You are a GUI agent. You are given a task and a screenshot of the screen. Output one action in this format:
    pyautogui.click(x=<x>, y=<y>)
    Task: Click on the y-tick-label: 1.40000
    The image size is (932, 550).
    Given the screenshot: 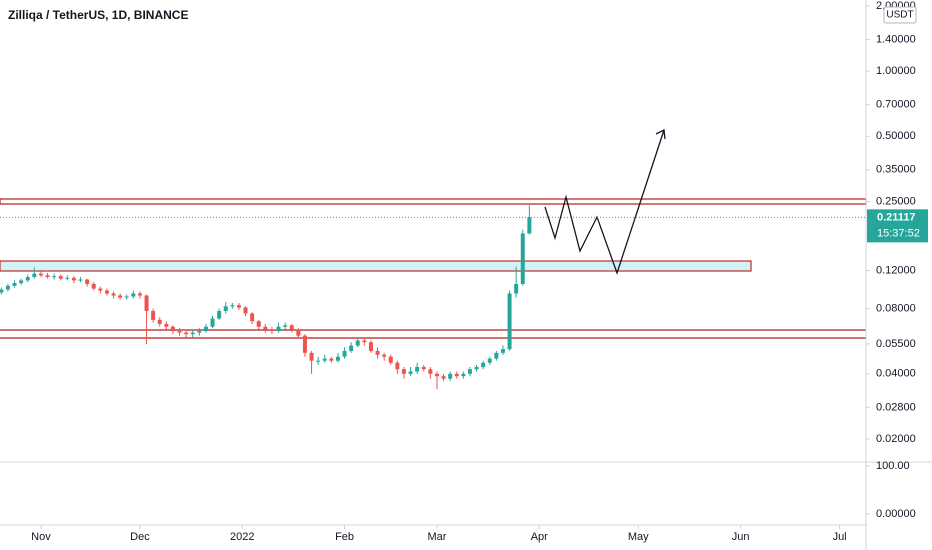 What is the action you would take?
    pyautogui.click(x=896, y=39)
    